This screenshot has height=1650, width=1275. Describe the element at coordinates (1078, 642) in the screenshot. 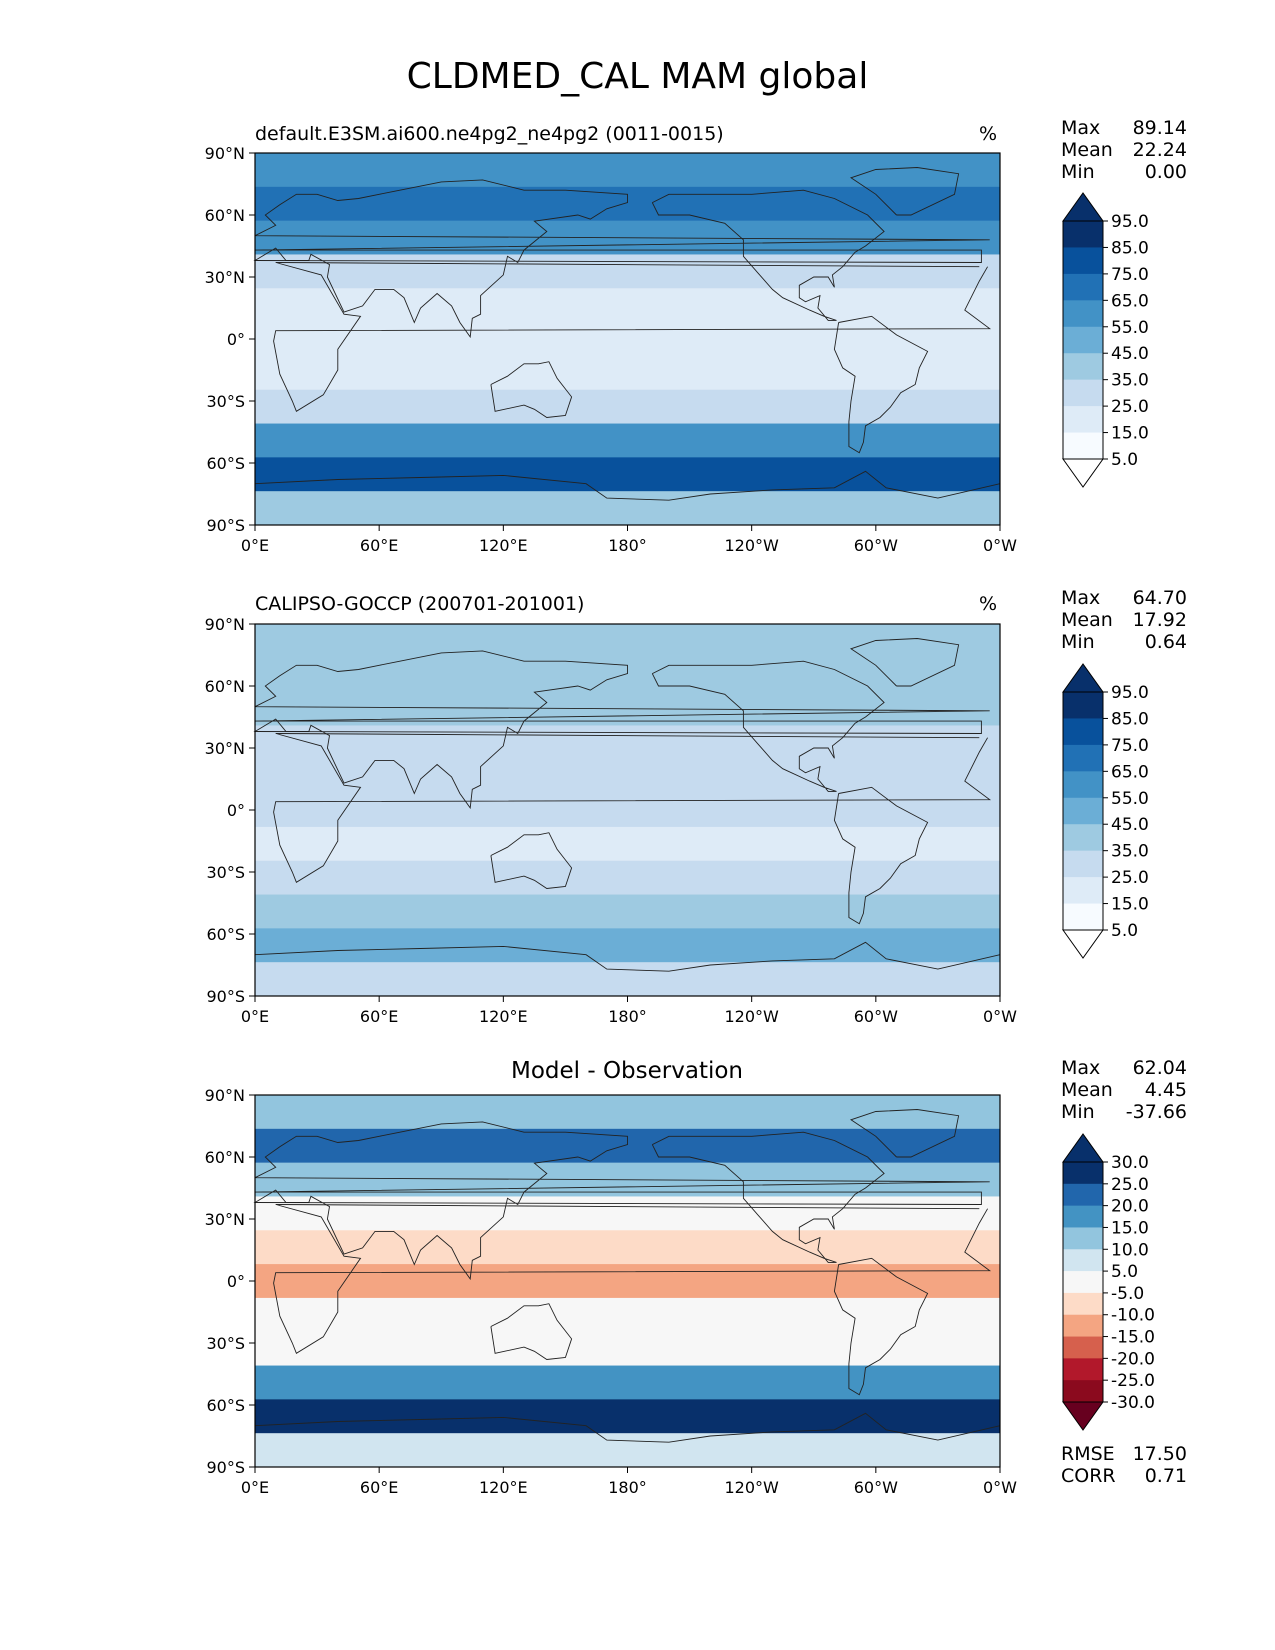

I see `stat-min-label: Min` at that location.